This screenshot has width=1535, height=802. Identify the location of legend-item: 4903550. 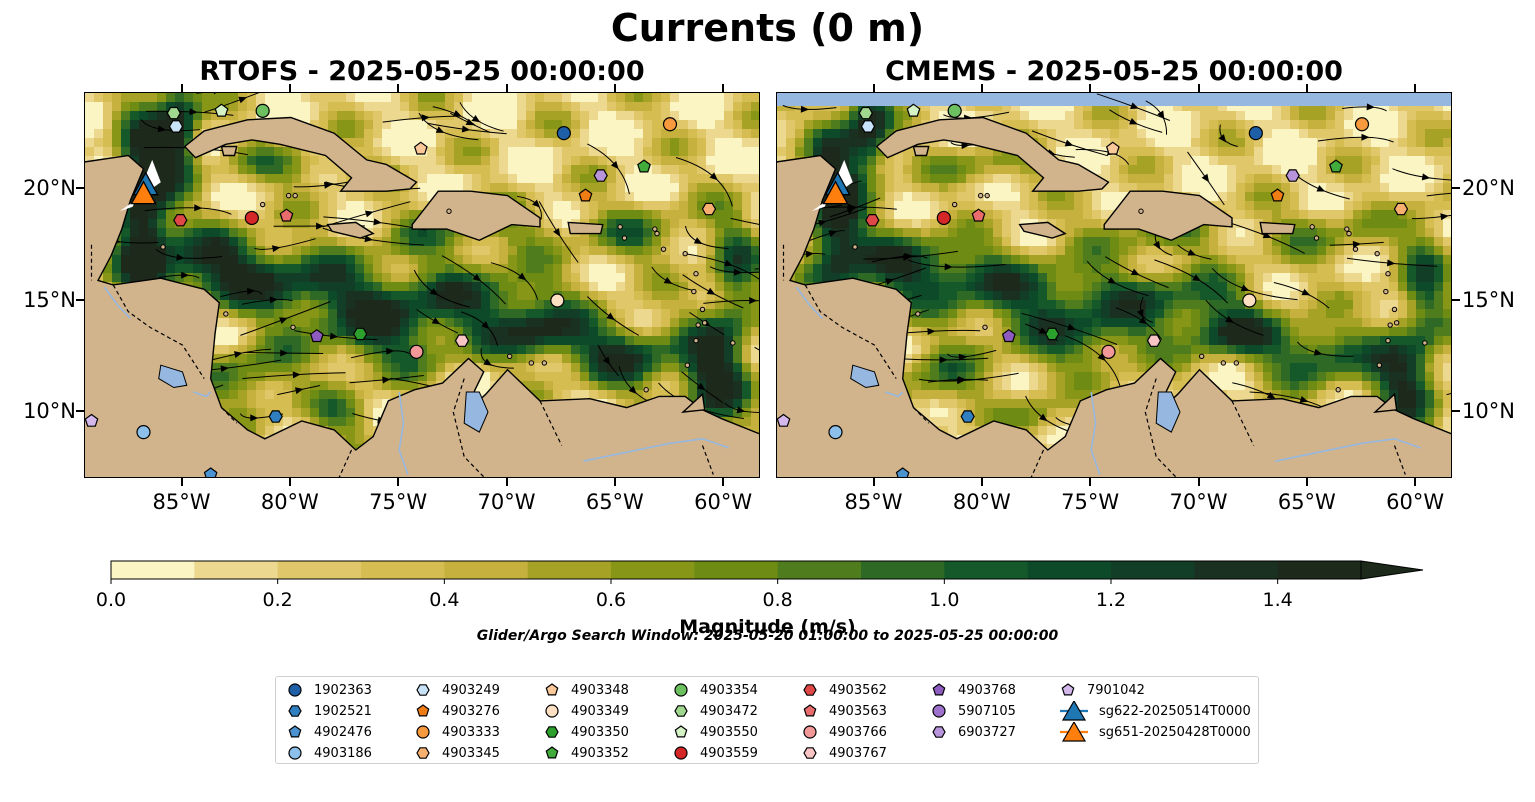
(715, 732).